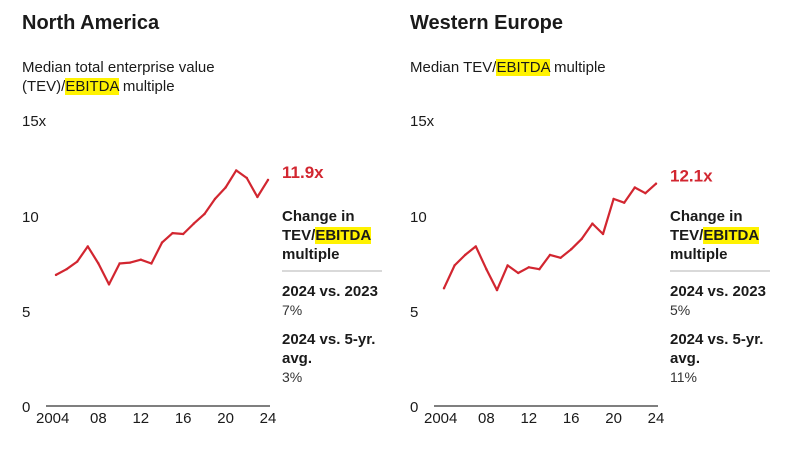 Image resolution: width=790 pixels, height=460 pixels. Describe the element at coordinates (292, 310) in the screenshot. I see `stat-value: 7%` at that location.